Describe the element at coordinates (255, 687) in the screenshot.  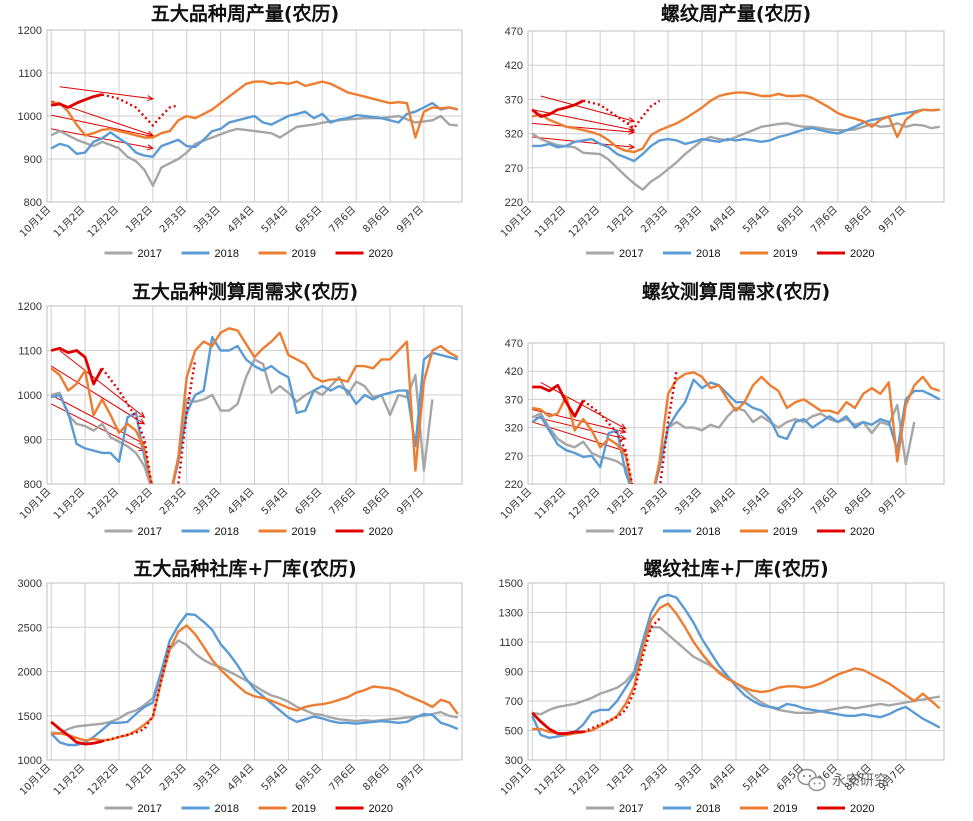
I see `series-line-2017` at that location.